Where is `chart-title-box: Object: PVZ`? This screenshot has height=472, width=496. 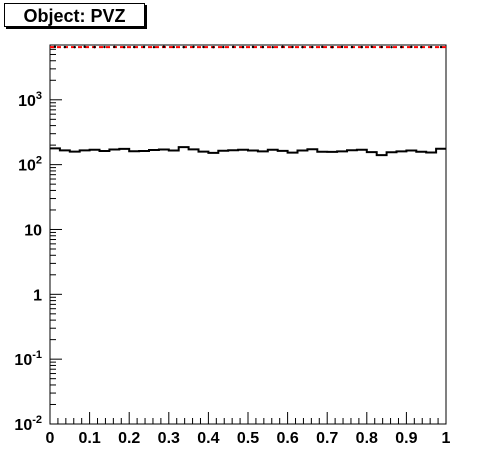
chart-title-box: Object: PVZ is located at coordinates (74, 15).